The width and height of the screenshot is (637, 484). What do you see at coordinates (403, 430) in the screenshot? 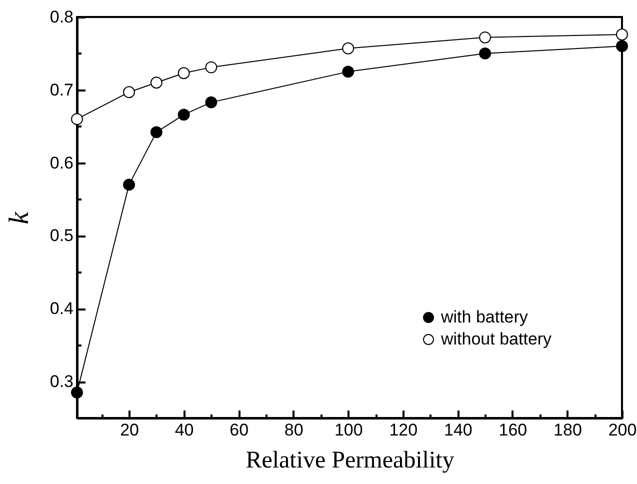
I see `x-tick-label: 120` at bounding box center [403, 430].